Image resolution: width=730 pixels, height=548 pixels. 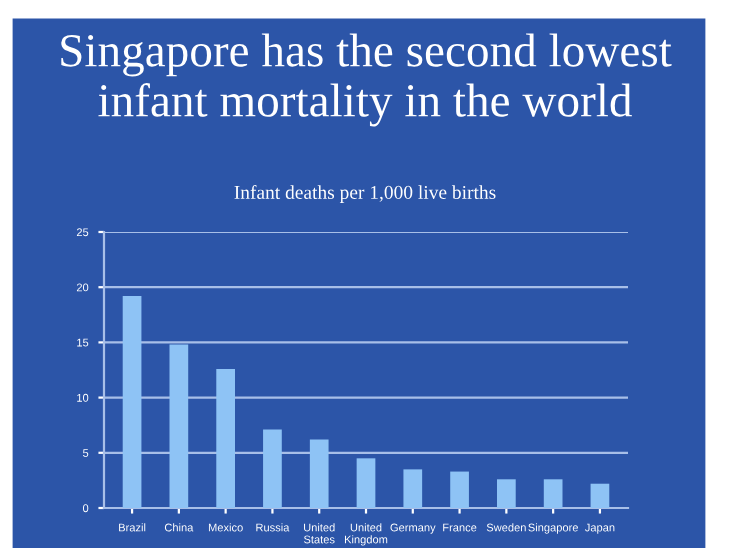 What do you see at coordinates (365, 194) in the screenshot?
I see `chart-subtitle: Infant deaths per 1,000 live births` at bounding box center [365, 194].